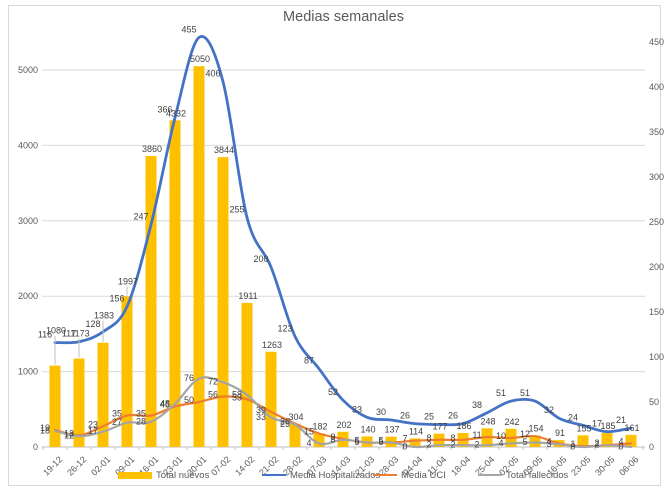 This screenshot has height=492, width=670. What do you see at coordinates (654, 402) in the screenshot?
I see `y-axis-label-right: 50` at bounding box center [654, 402].